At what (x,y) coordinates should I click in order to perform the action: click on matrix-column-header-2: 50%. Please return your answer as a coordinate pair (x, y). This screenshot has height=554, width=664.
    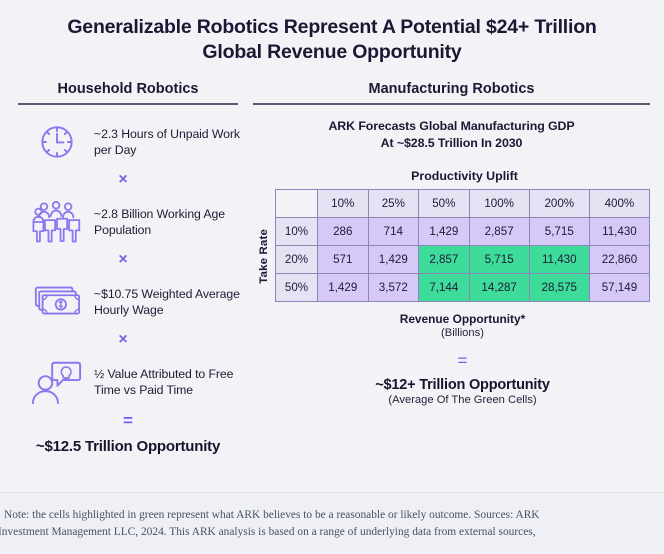
    Looking at the image, I should click on (444, 203).